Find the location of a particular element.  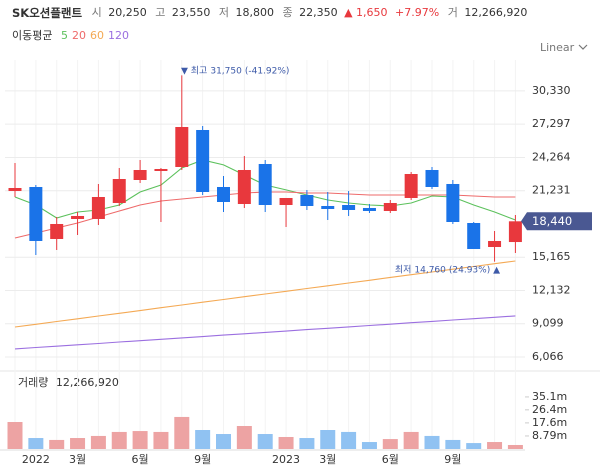

max-prefix: ▼ 최고 is located at coordinates (194, 70).